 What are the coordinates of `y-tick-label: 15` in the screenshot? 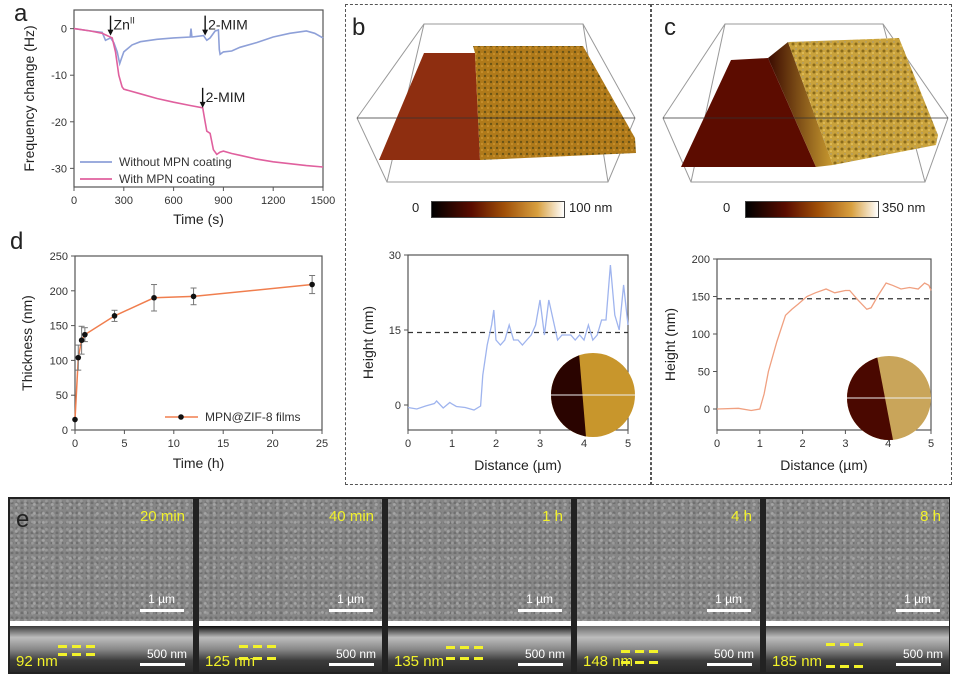 It's located at (395, 331).